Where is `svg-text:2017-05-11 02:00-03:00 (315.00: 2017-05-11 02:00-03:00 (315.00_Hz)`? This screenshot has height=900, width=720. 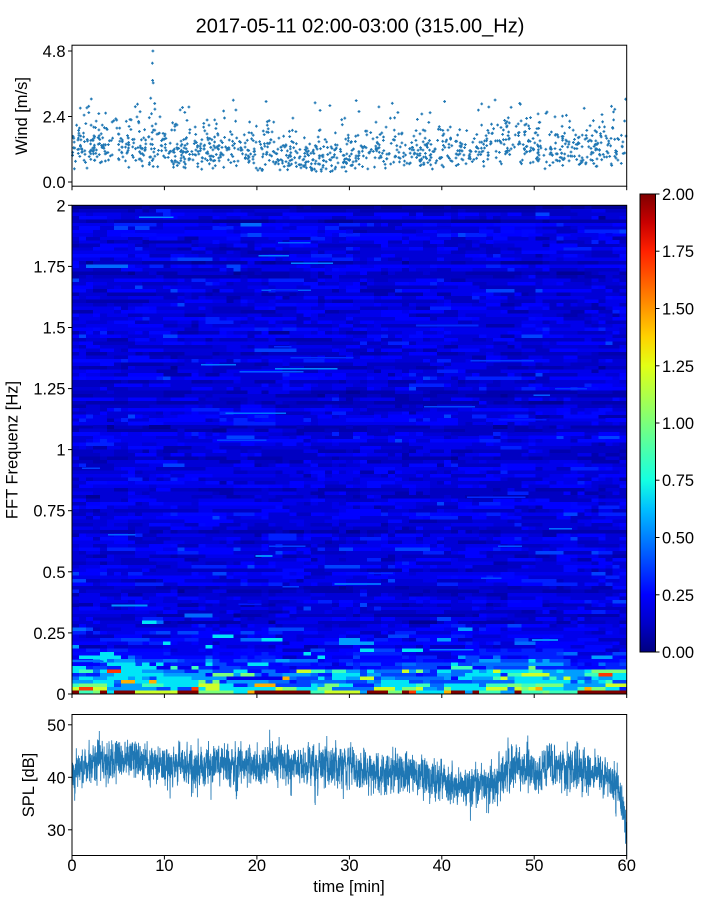
svg-text:2017-05-11 02:00-03:00 (315.00: 2017-05-11 02:00-03:00 (315.00_Hz) is located at coordinates (360, 27).